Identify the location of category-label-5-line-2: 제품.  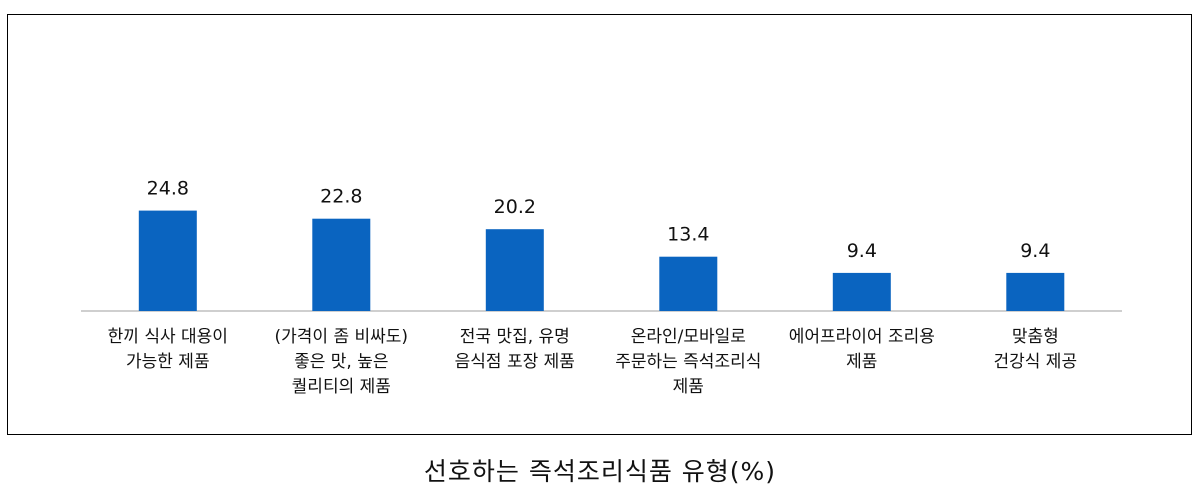
(861, 362).